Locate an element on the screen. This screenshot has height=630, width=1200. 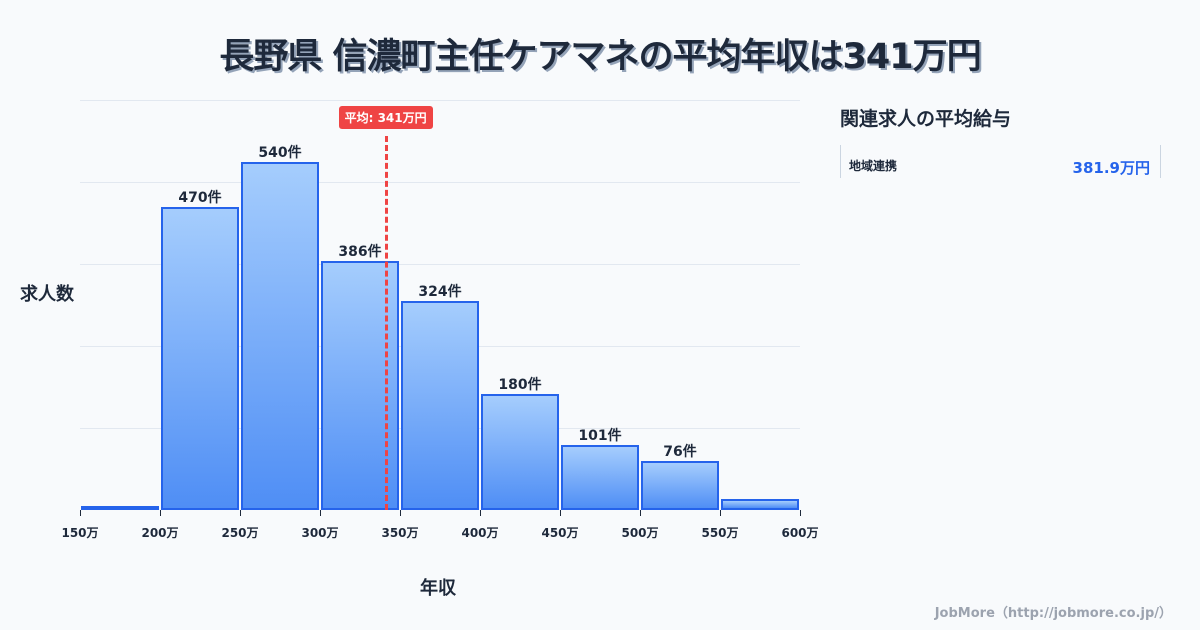
page-title: 長野県 信濃町主任ケアマネの平均年収は341万円 is located at coordinates (600, 57).